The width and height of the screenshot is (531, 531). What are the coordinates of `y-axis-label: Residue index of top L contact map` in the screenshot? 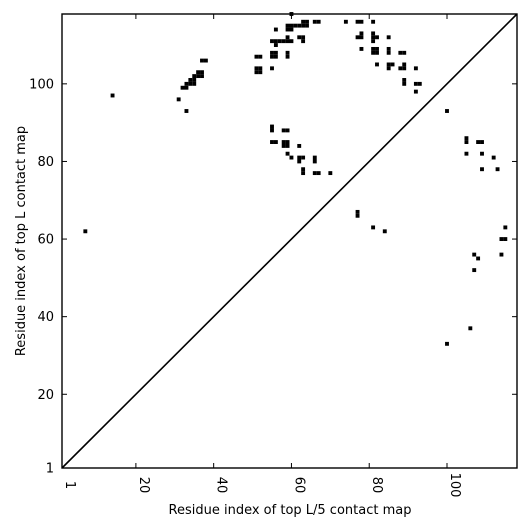 It's located at (21, 241).